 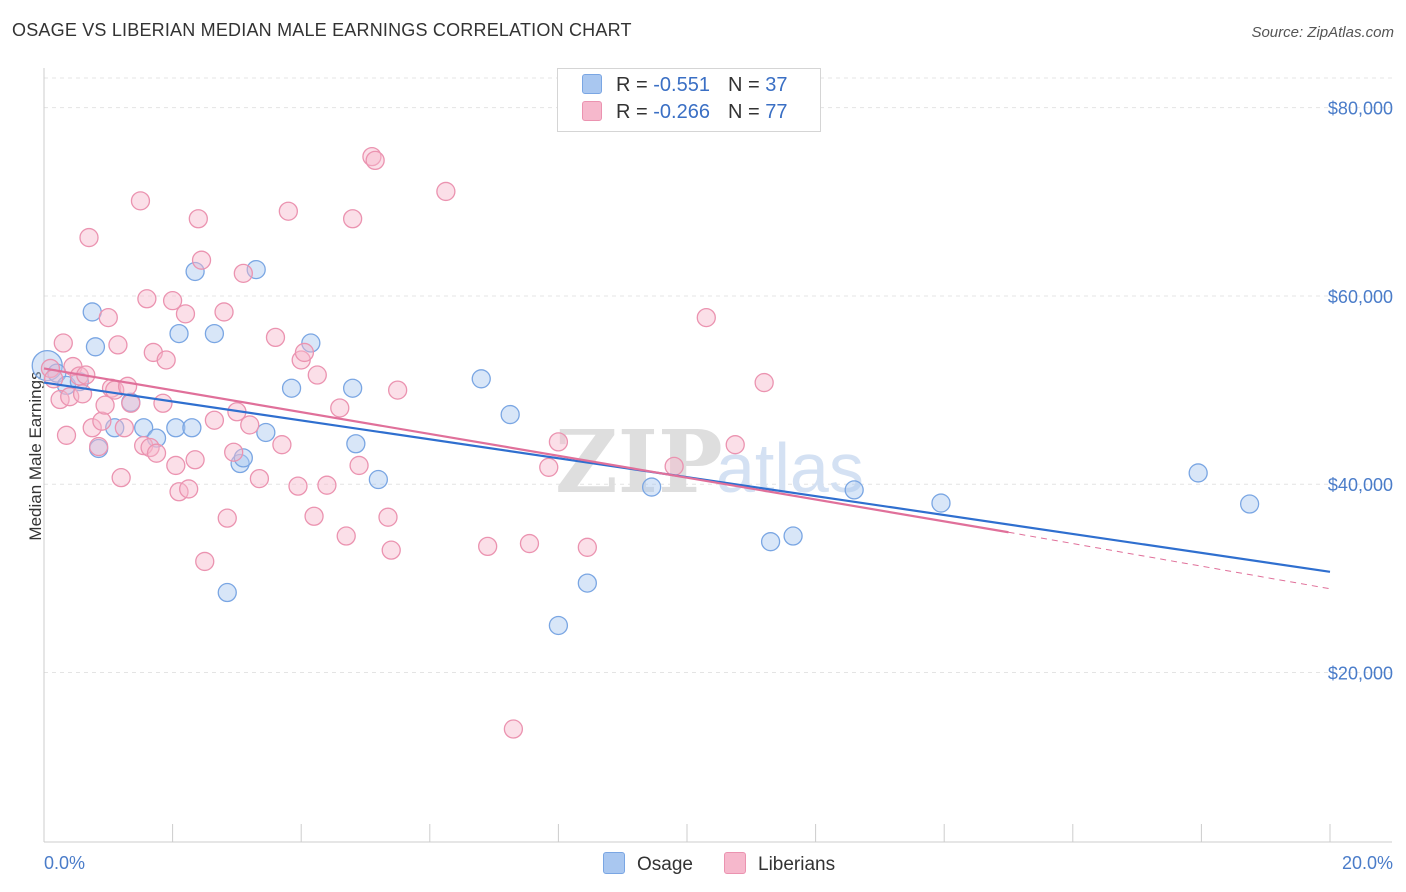 What do you see at coordinates (592, 84) in the screenshot?
I see `legend-swatch-osage` at bounding box center [592, 84].